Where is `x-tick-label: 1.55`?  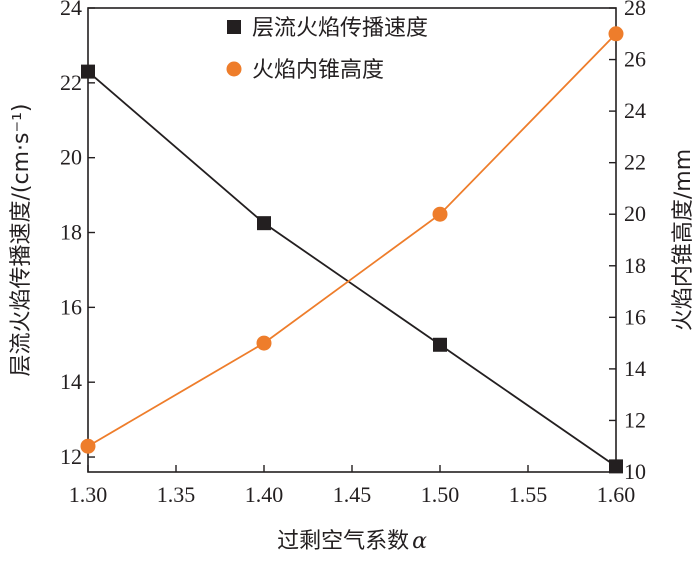 x-tick-label: 1.55 is located at coordinates (528, 494).